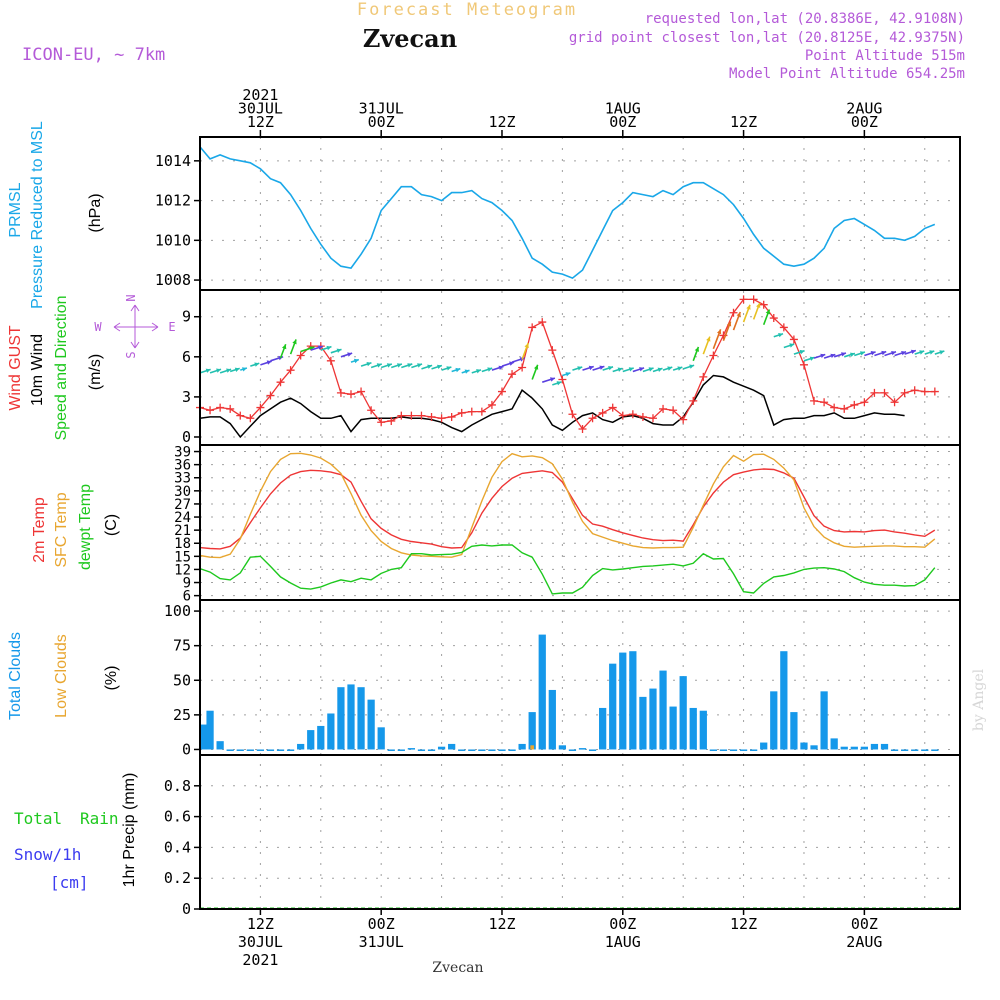 The width and height of the screenshot is (1000, 1000). I want to click on panel-precip: 0 0.2 0.4 0.6 0.8, so click(562, 847).